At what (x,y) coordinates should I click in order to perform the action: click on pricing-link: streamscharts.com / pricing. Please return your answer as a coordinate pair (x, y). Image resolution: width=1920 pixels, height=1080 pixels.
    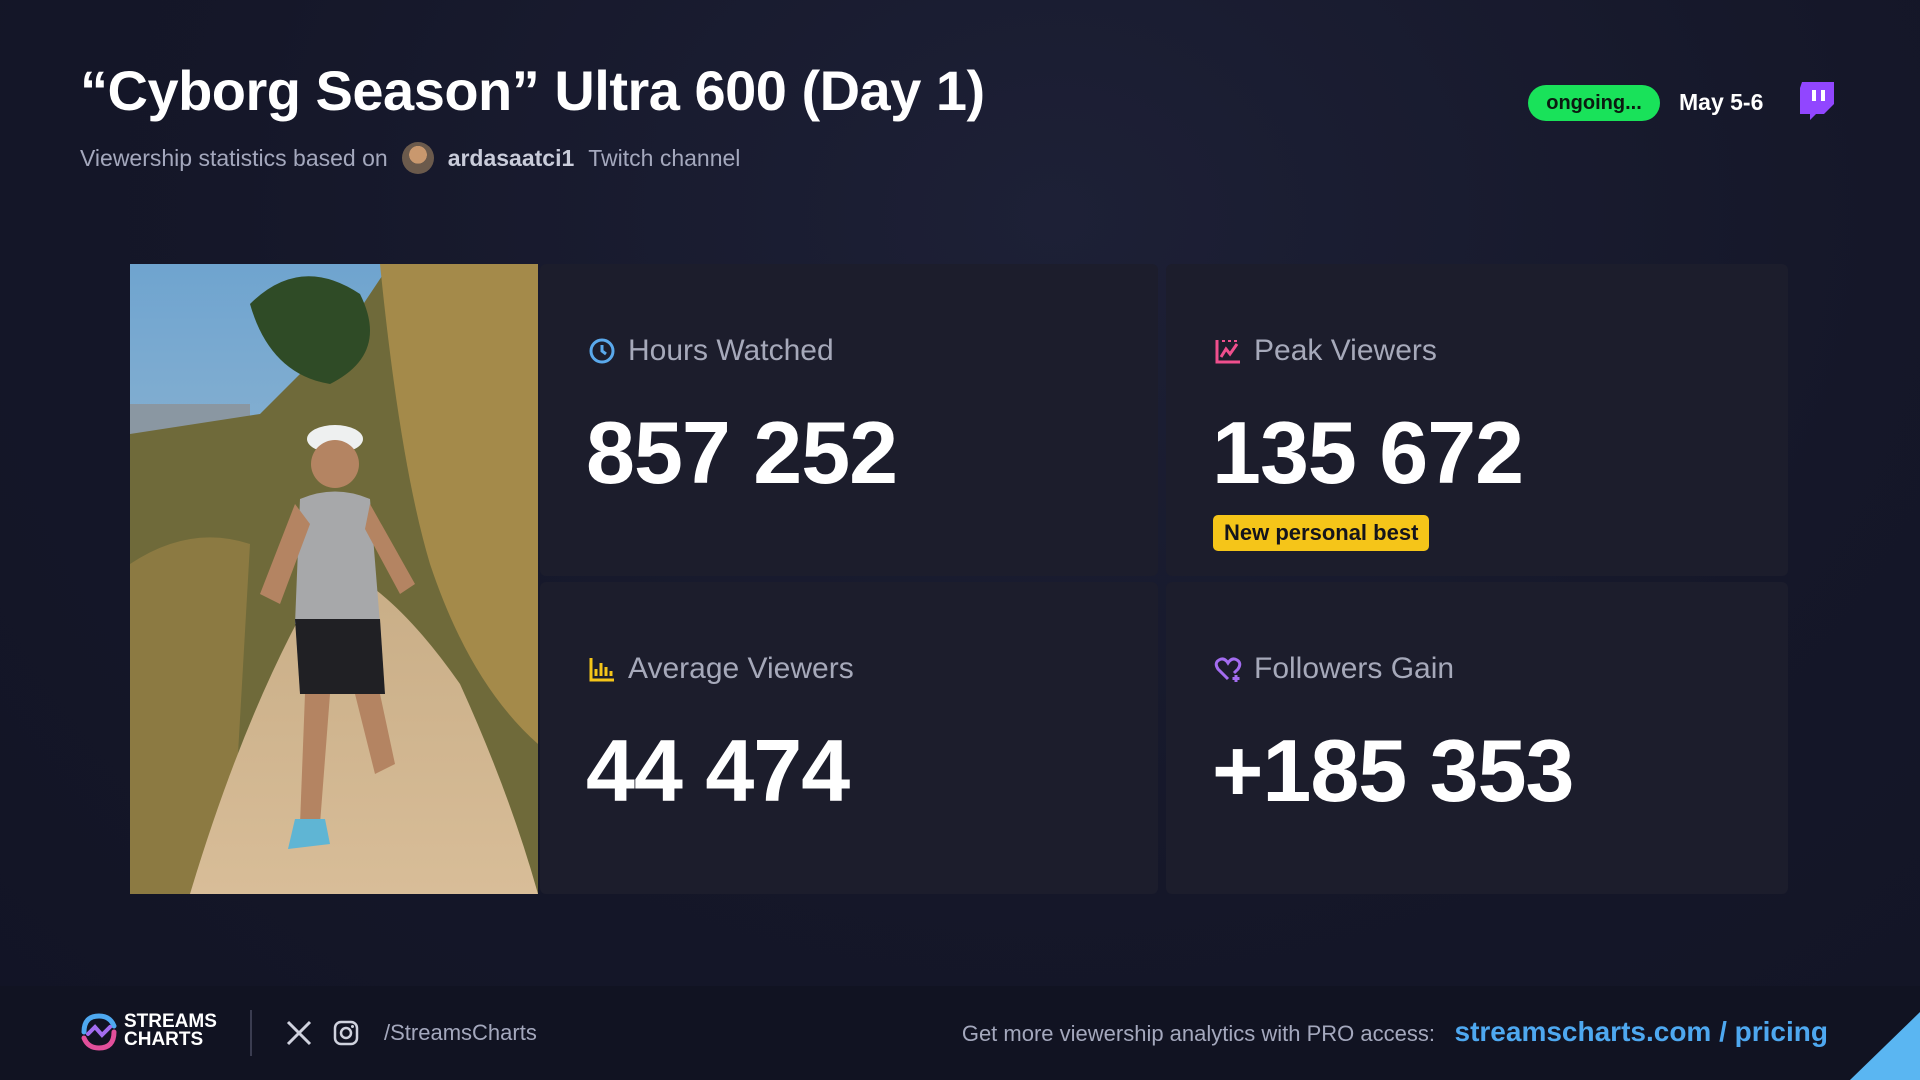
    Looking at the image, I should click on (1641, 1031).